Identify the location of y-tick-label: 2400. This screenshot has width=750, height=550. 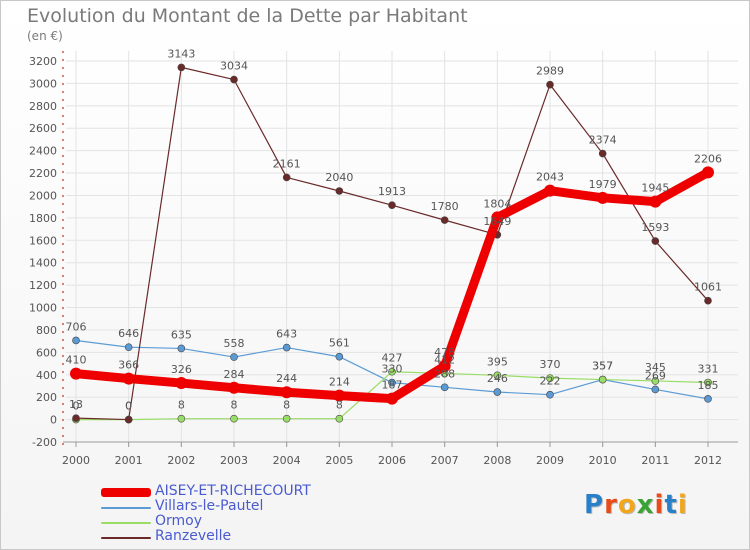
(43, 151).